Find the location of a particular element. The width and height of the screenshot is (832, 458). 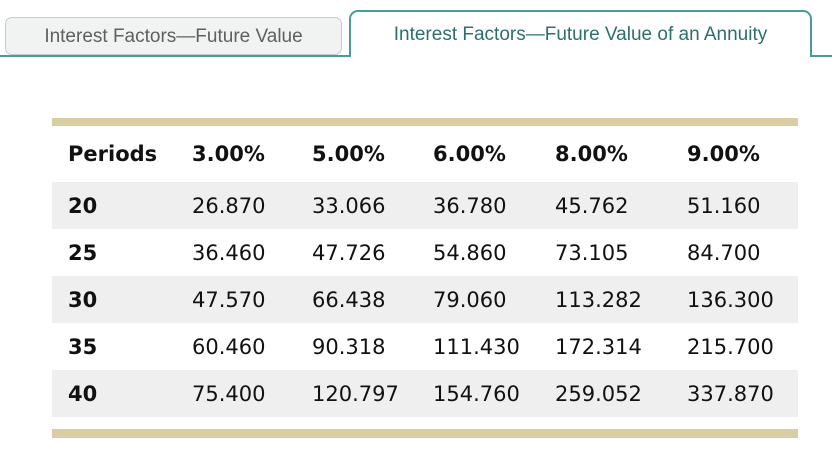

value-cell: 36.780 is located at coordinates (470, 205).